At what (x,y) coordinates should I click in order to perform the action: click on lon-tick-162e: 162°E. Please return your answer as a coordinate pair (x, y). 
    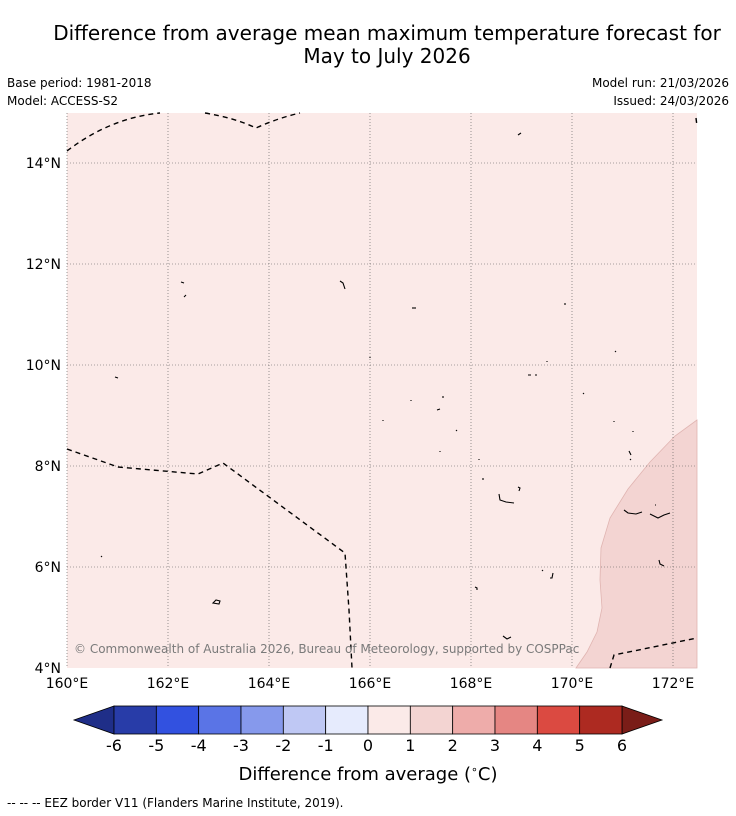
    Looking at the image, I should click on (168, 684).